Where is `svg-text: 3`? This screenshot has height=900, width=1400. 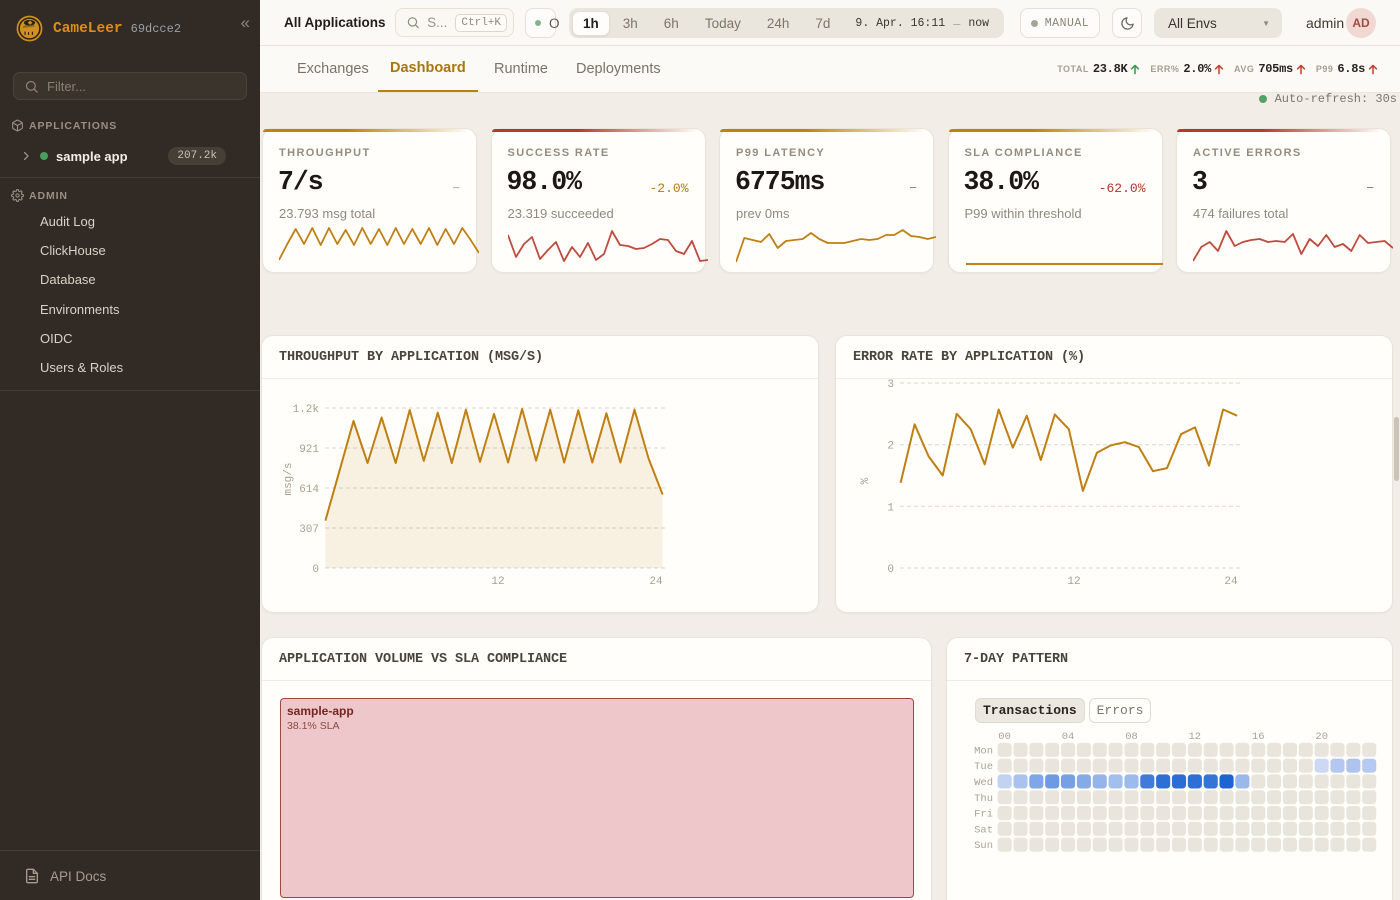
svg-text: 3 is located at coordinates (890, 385).